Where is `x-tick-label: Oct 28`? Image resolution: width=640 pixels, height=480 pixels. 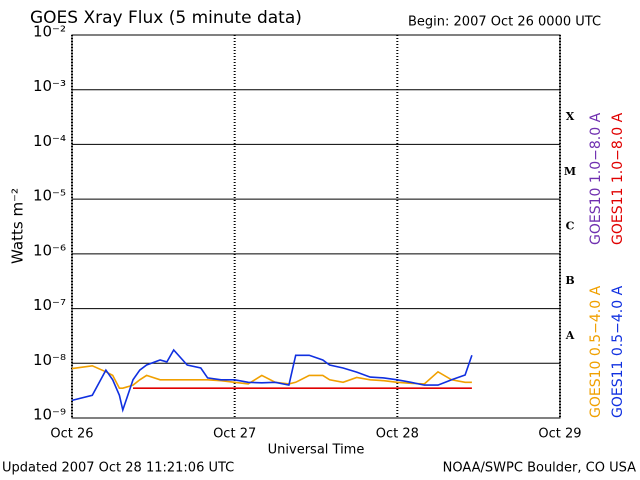 x-tick-label: Oct 28 is located at coordinates (397, 434).